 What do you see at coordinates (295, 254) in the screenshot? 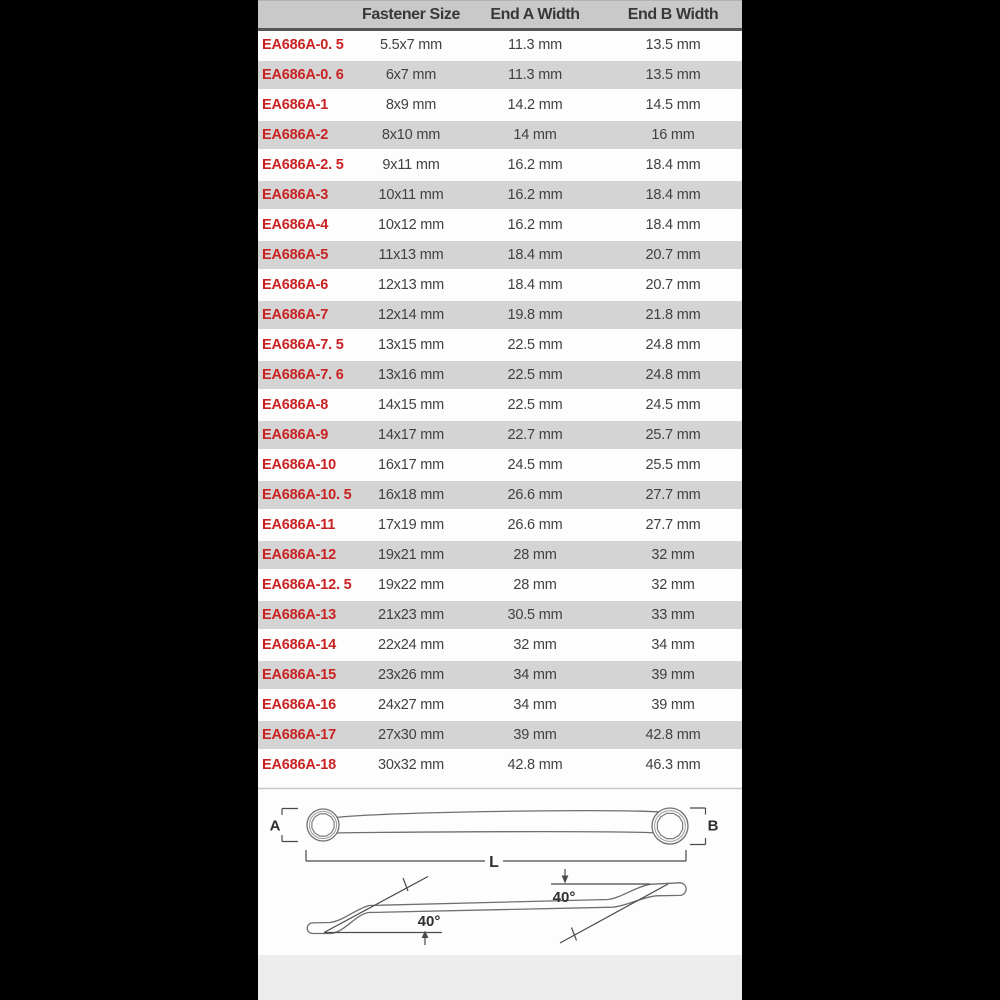
I see `product-code: EA686A-5` at bounding box center [295, 254].